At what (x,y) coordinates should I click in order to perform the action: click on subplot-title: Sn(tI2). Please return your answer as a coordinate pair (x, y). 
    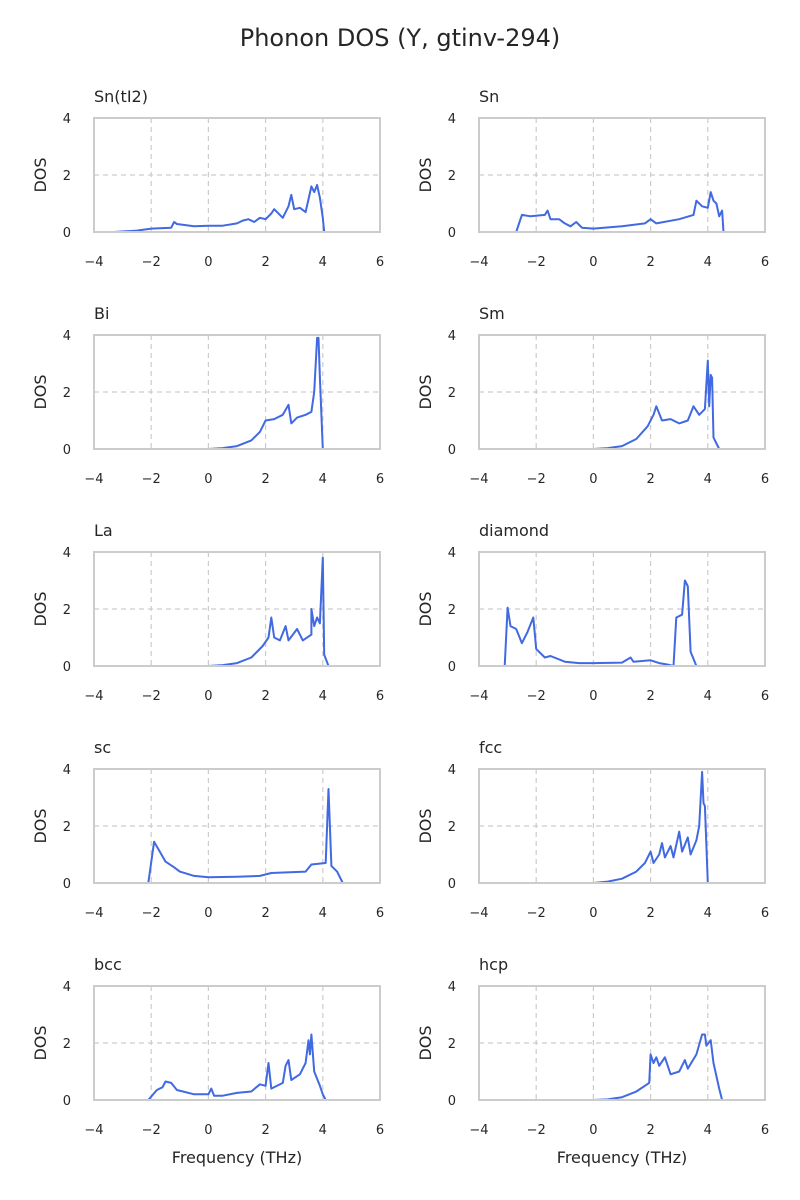
    Looking at the image, I should click on (121, 96).